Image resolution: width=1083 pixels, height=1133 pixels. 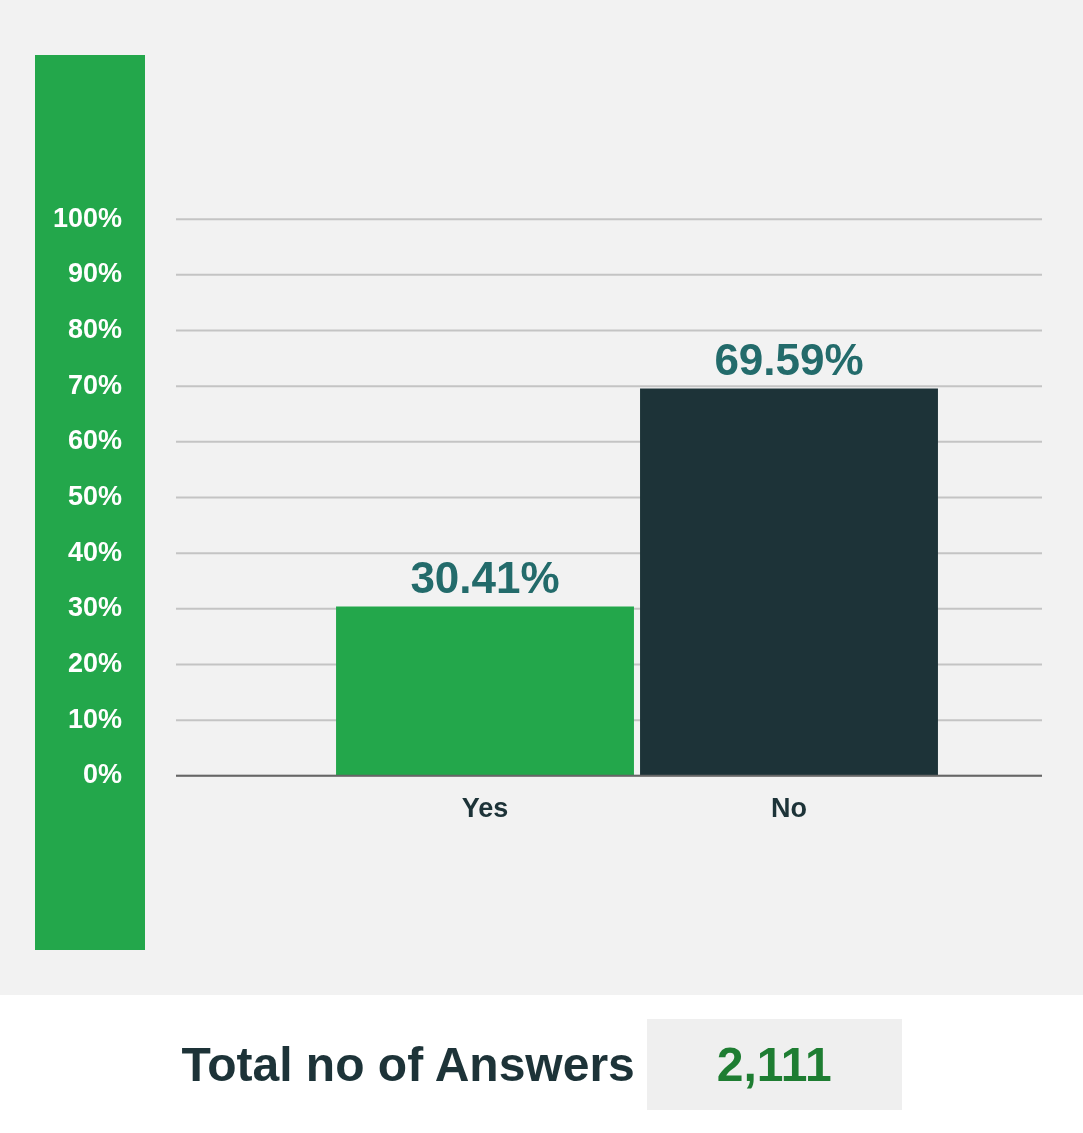 I want to click on y-tick-label: 70%, so click(x=94, y=384).